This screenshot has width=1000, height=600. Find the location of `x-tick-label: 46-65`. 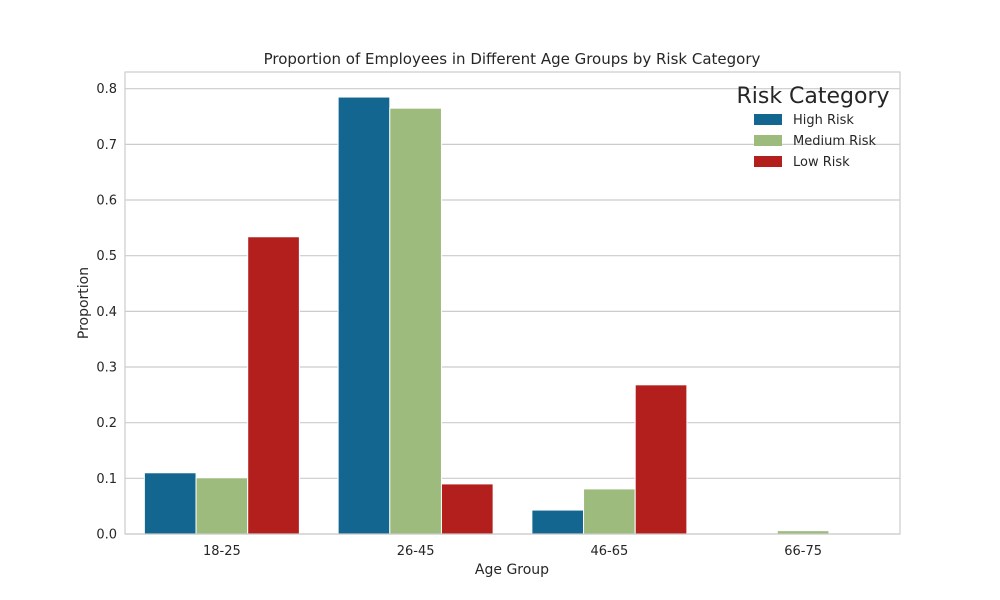

x-tick-label: 46-65 is located at coordinates (609, 551).